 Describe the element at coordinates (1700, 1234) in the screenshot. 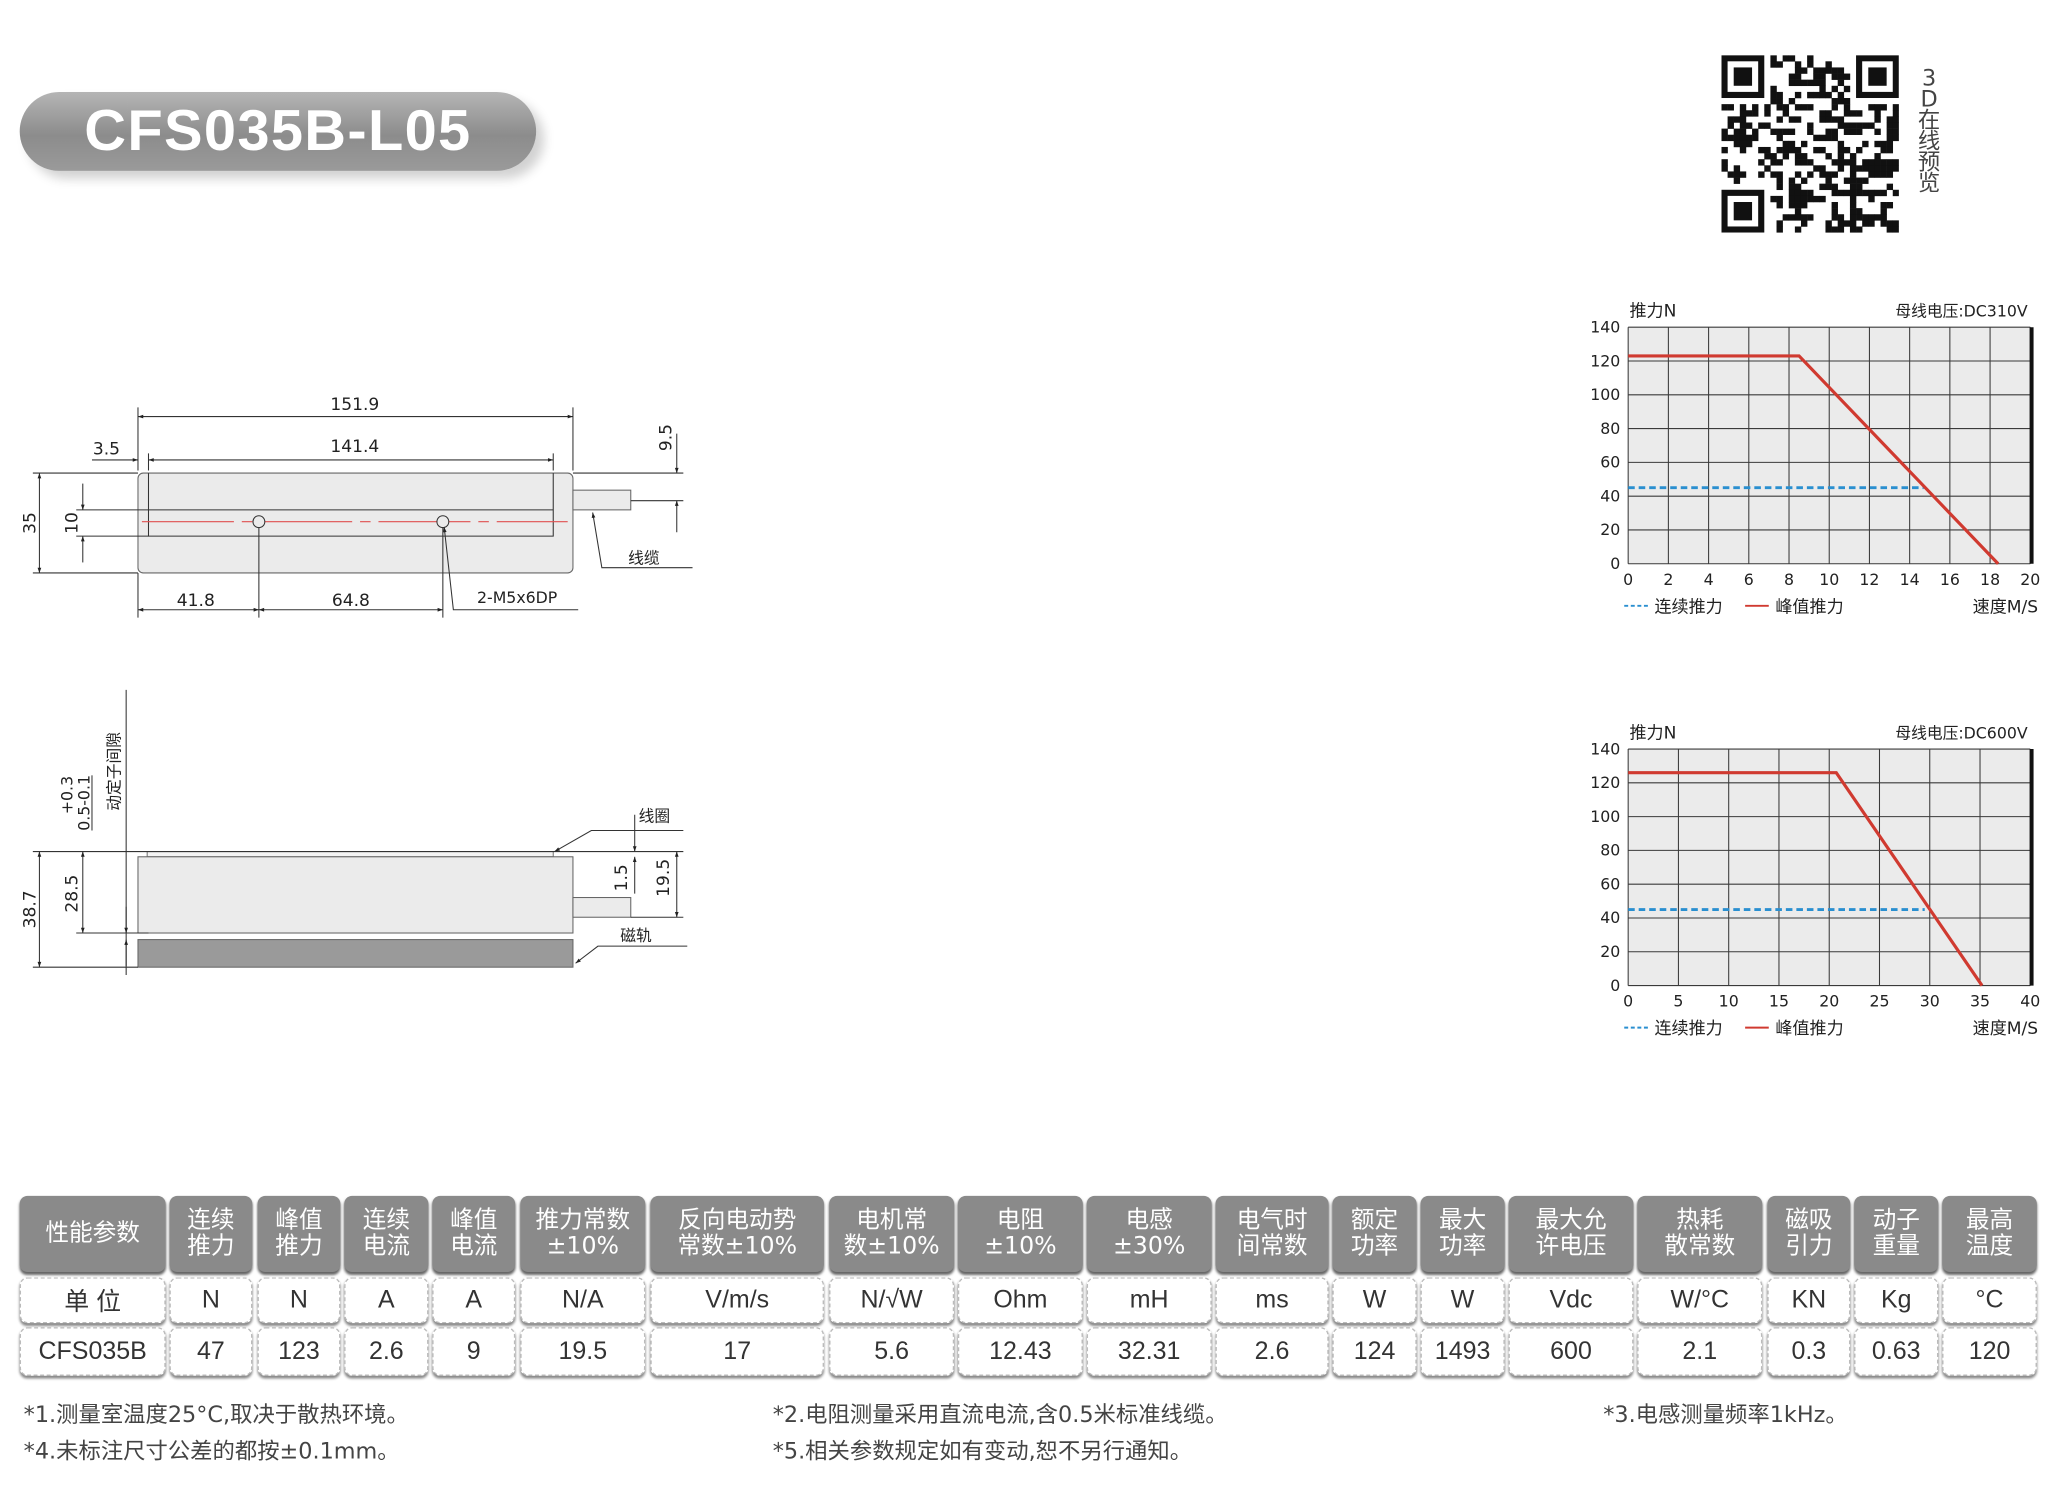

I see `table-header-cell: 热耗 散常数` at that location.